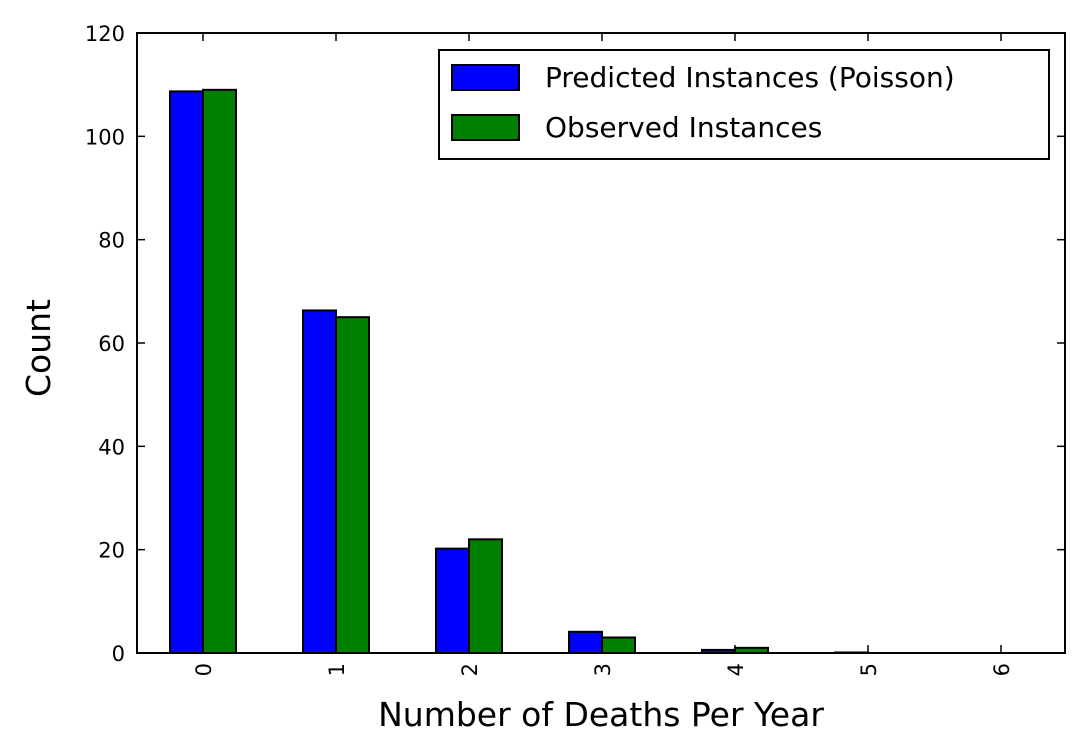  What do you see at coordinates (1002, 669) in the screenshot?
I see `x-tick-label: 6` at bounding box center [1002, 669].